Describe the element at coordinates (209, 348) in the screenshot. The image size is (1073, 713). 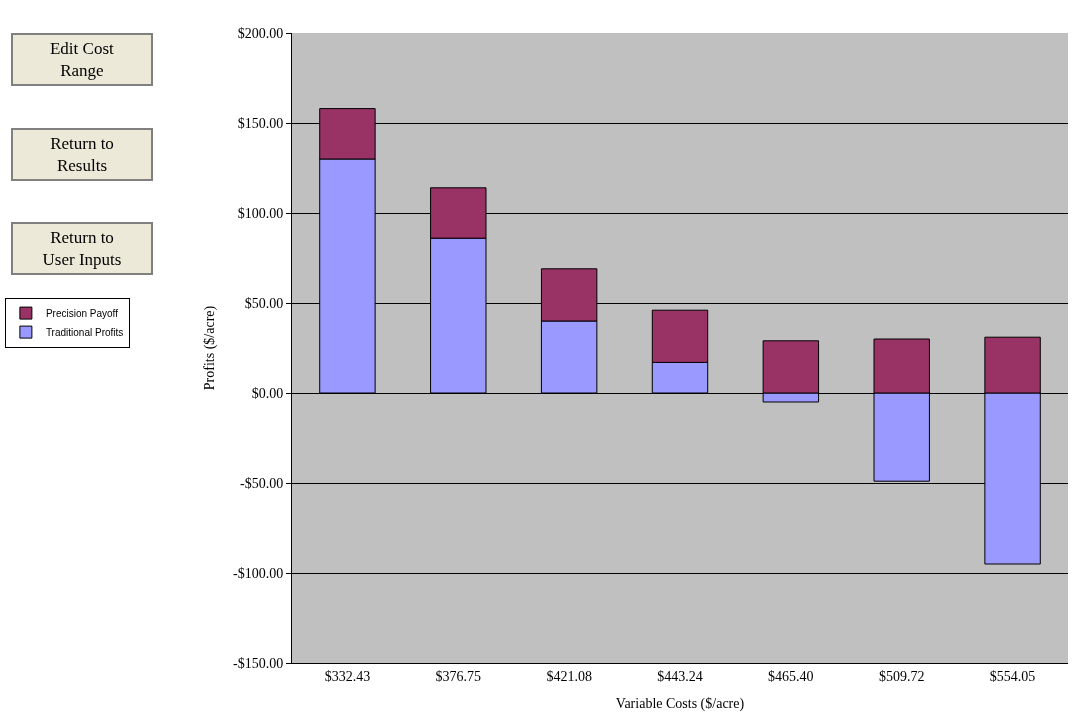
I see `y-axis-title: Profits ($/acre)` at that location.